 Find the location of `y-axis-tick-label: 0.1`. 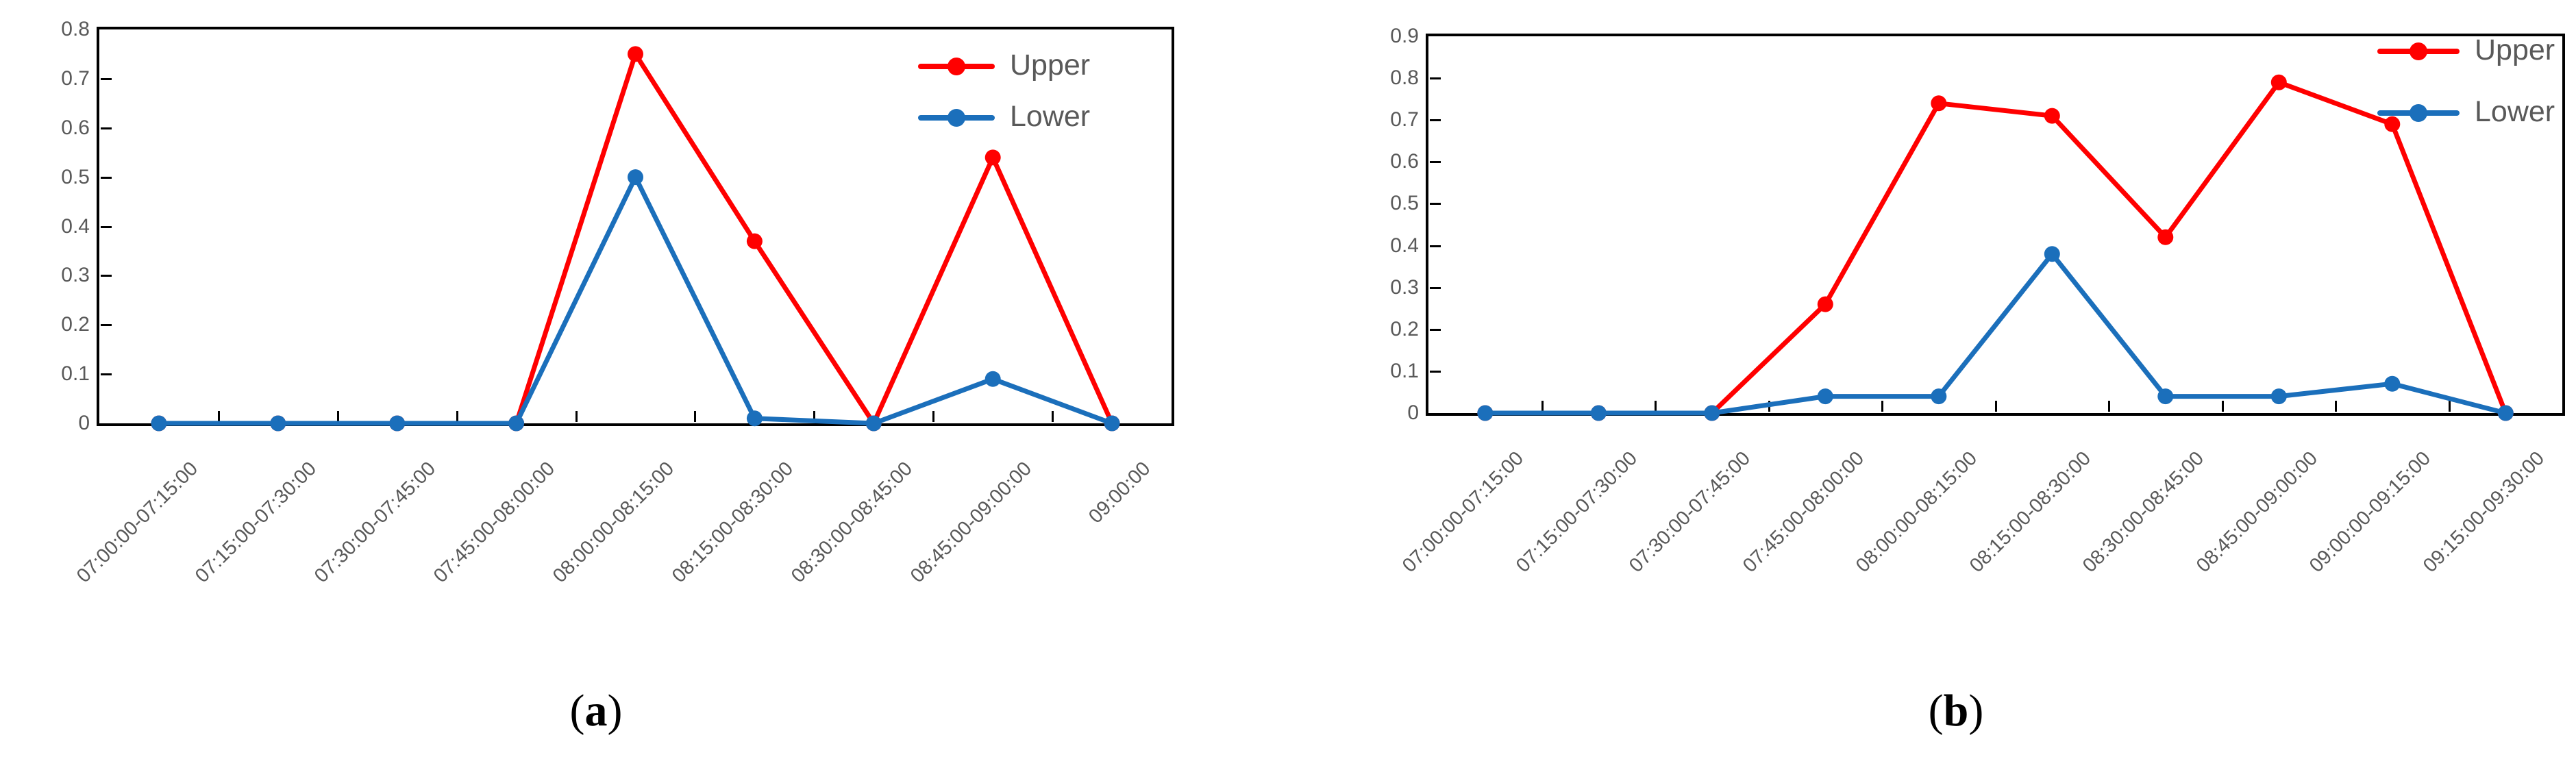

y-axis-tick-label: 0.1 is located at coordinates (75, 374).